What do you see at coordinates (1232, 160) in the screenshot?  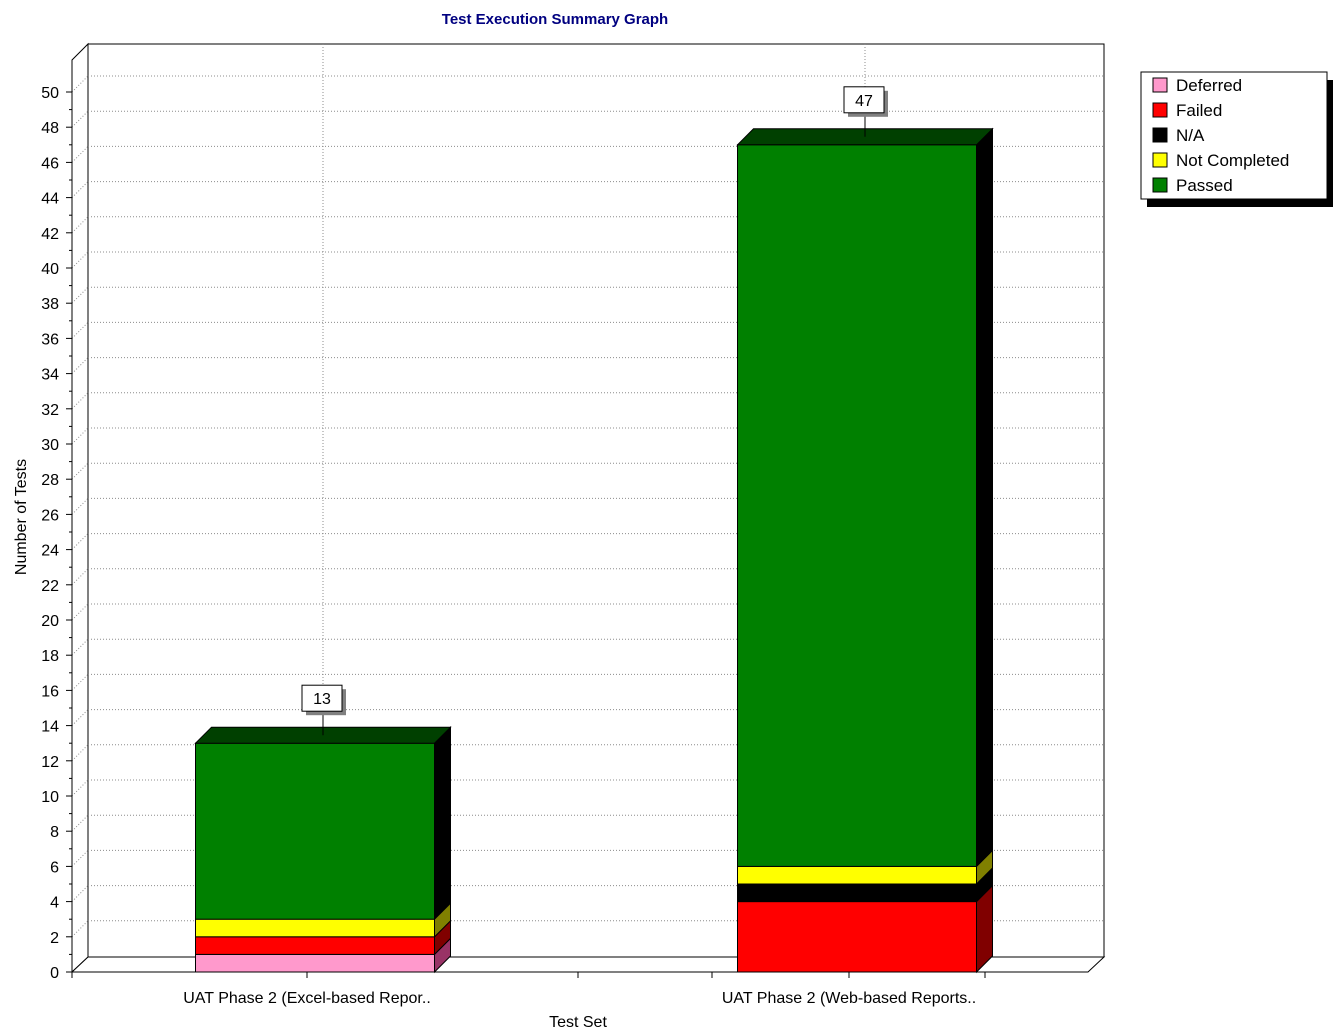 I see `legend-label: Not Completed` at bounding box center [1232, 160].